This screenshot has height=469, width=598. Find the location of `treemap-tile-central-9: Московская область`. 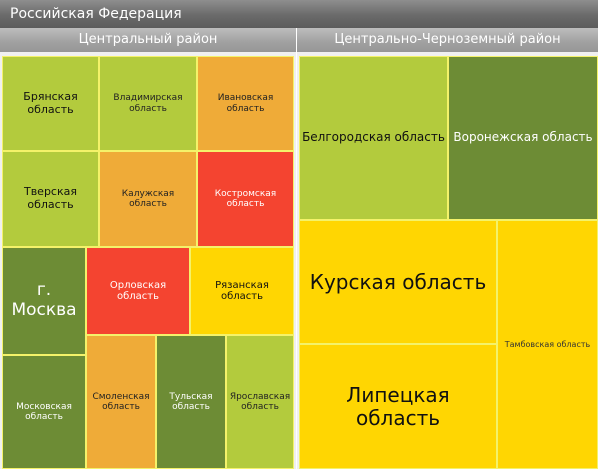

treemap-tile-central-9: Московская область is located at coordinates (44, 412).